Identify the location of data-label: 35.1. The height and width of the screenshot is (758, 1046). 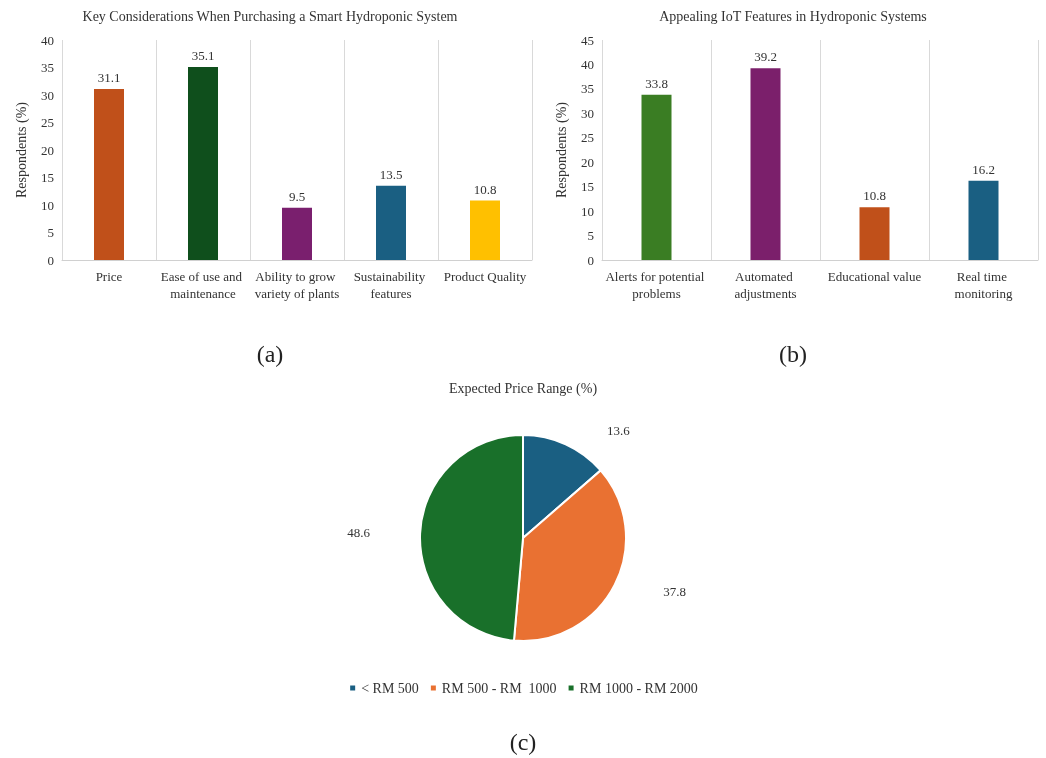
(203, 55).